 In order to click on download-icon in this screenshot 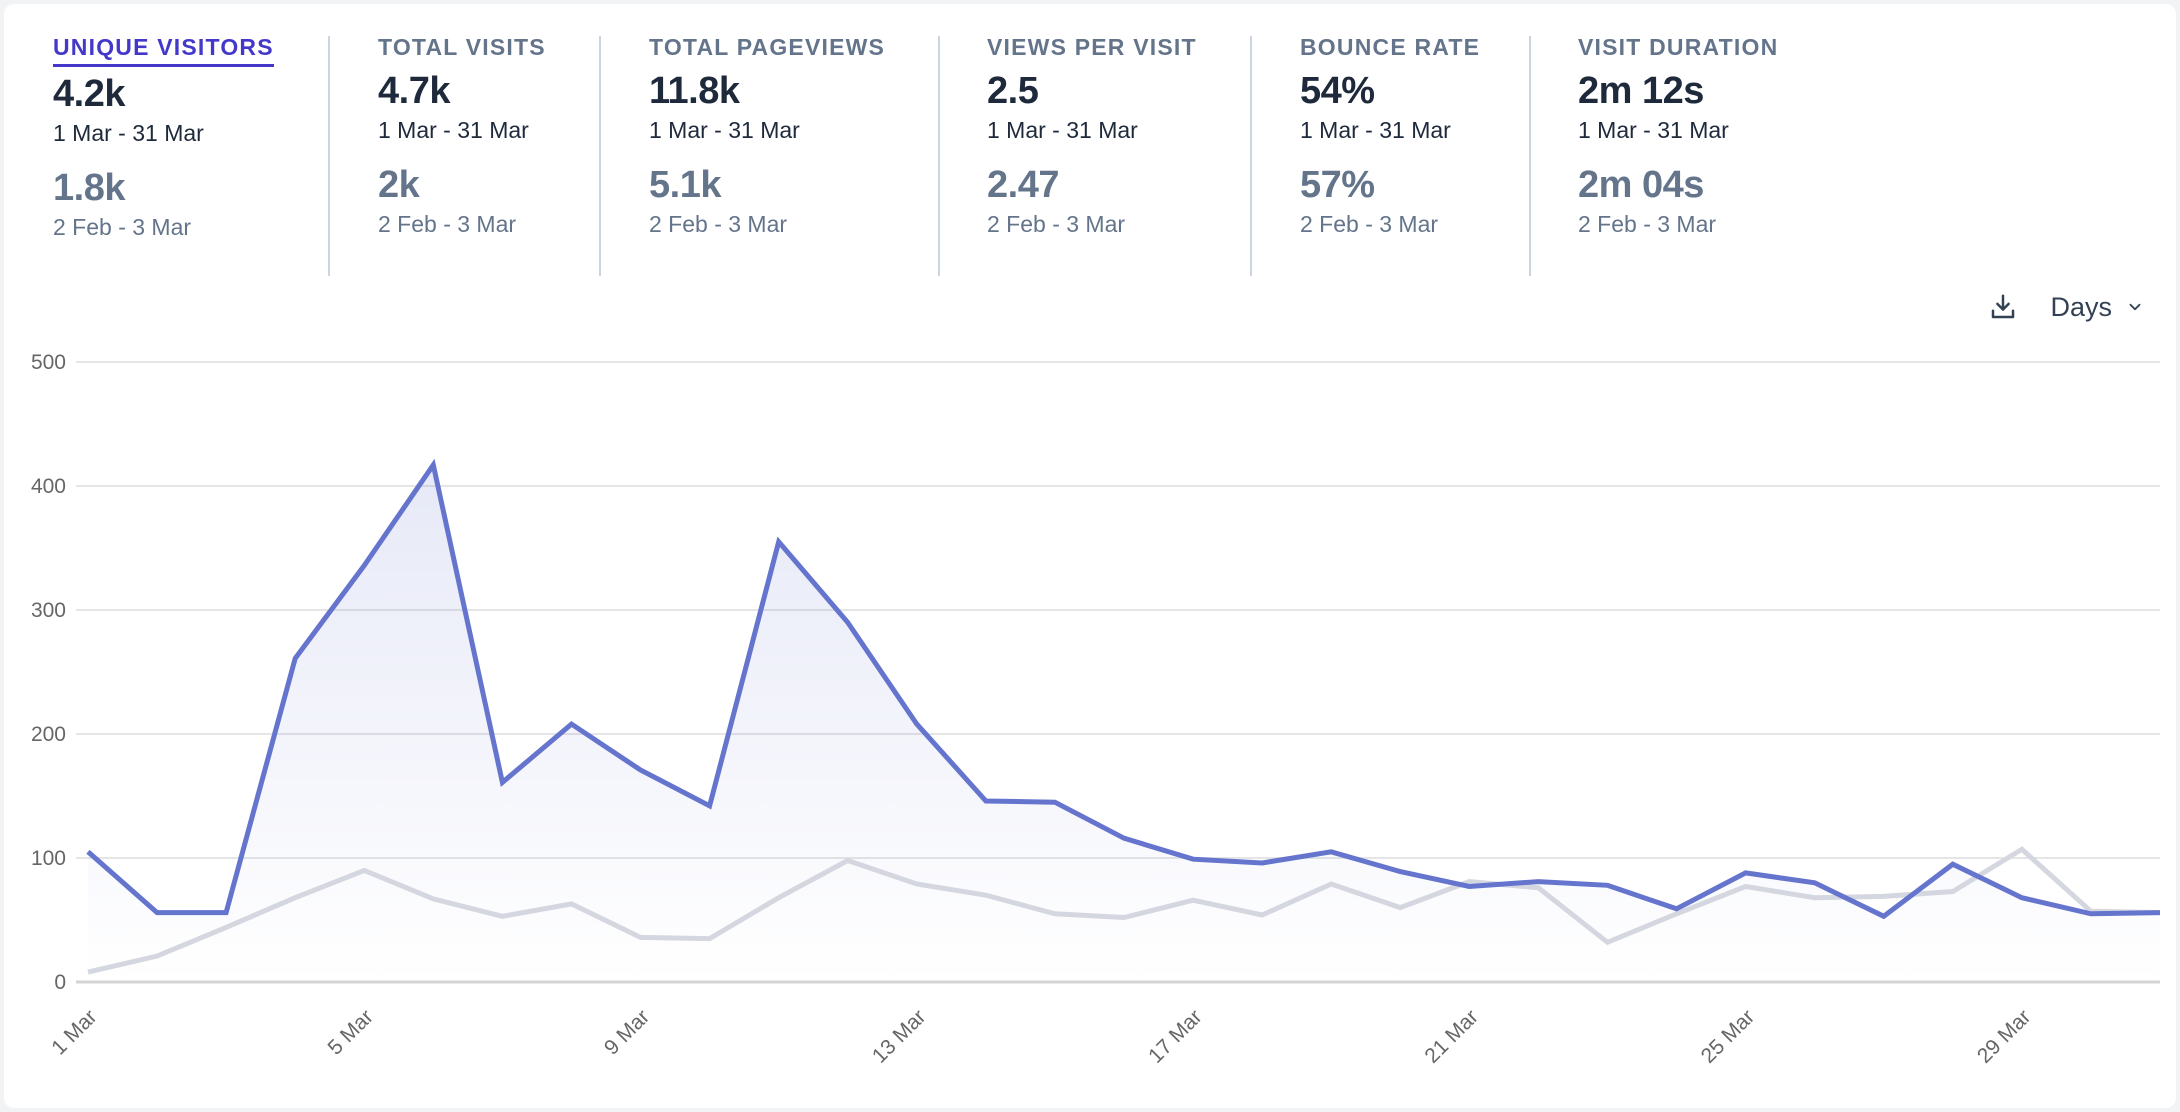, I will do `click(2003, 306)`.